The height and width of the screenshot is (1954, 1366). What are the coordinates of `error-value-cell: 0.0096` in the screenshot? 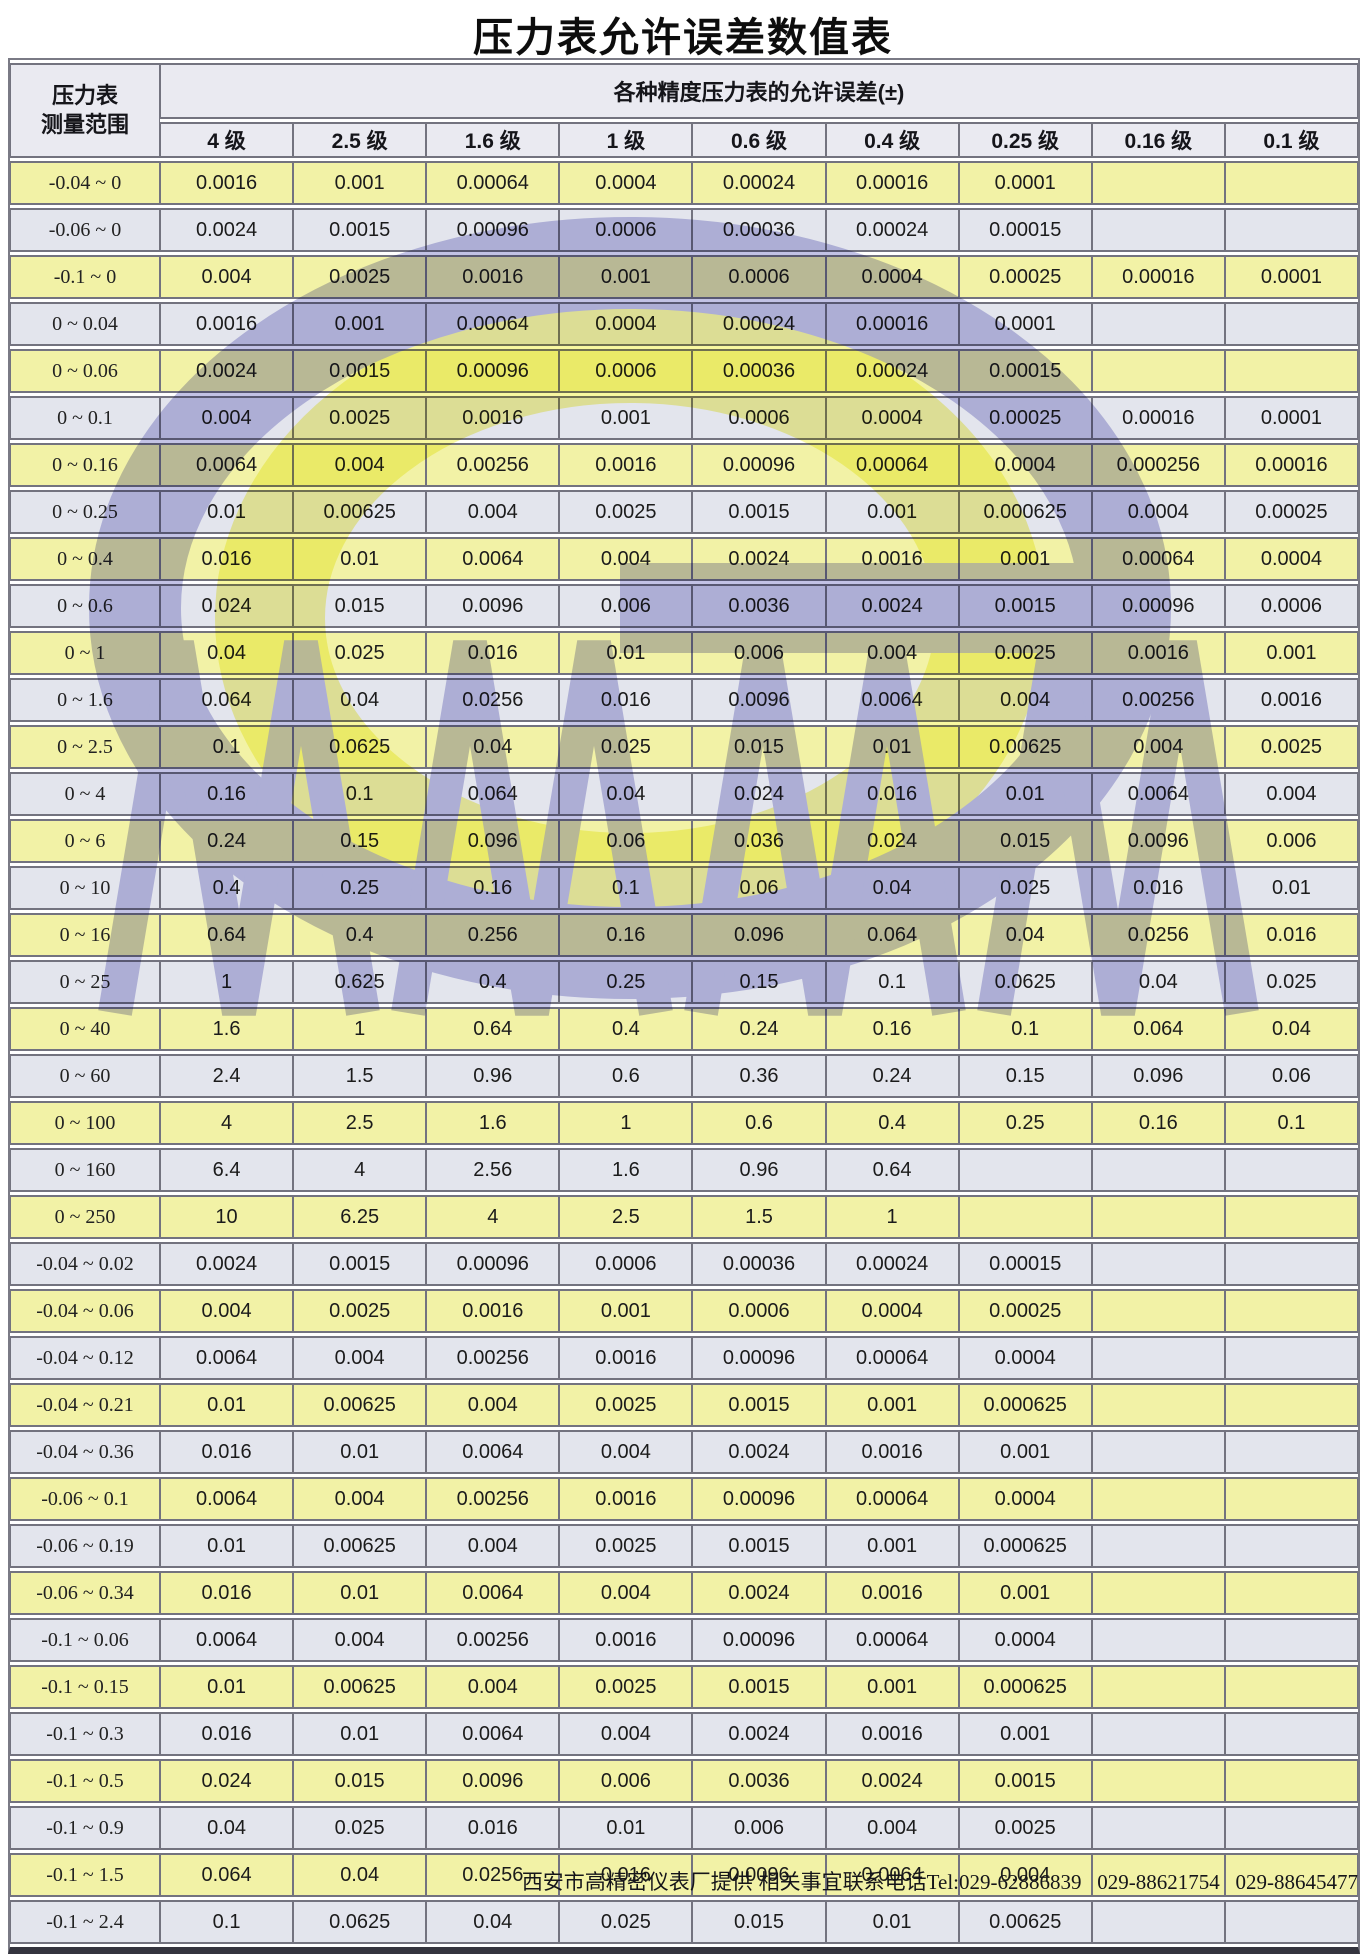 It's located at (493, 1781).